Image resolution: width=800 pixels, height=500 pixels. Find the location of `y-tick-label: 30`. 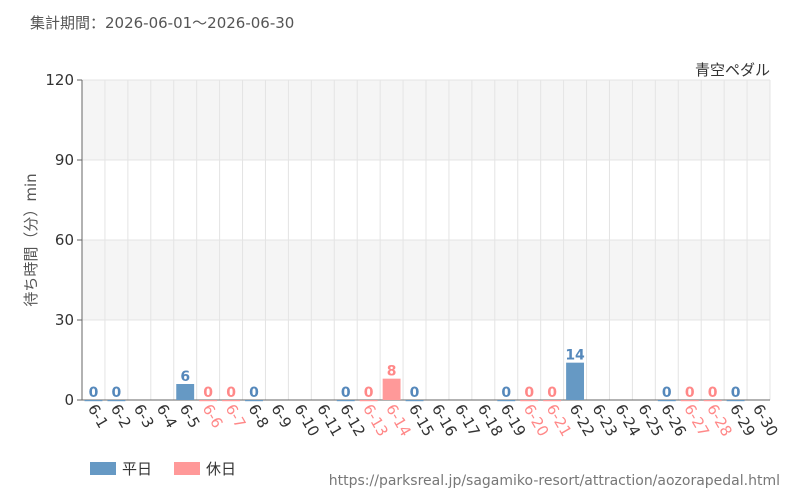

y-tick-label: 30 is located at coordinates (64, 320).